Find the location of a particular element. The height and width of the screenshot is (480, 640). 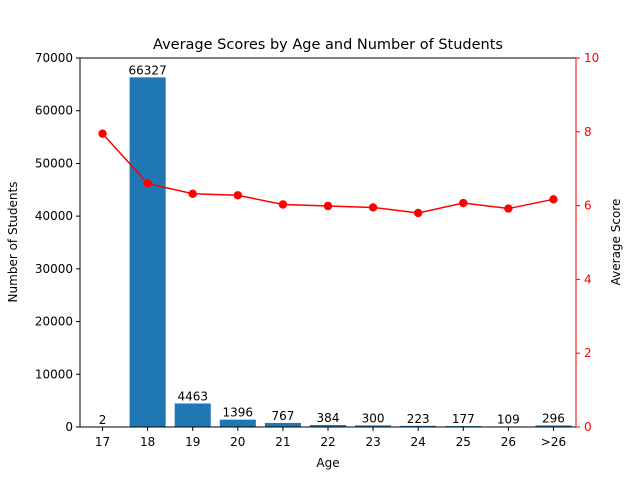

x-tick-label: 21 is located at coordinates (282, 442).